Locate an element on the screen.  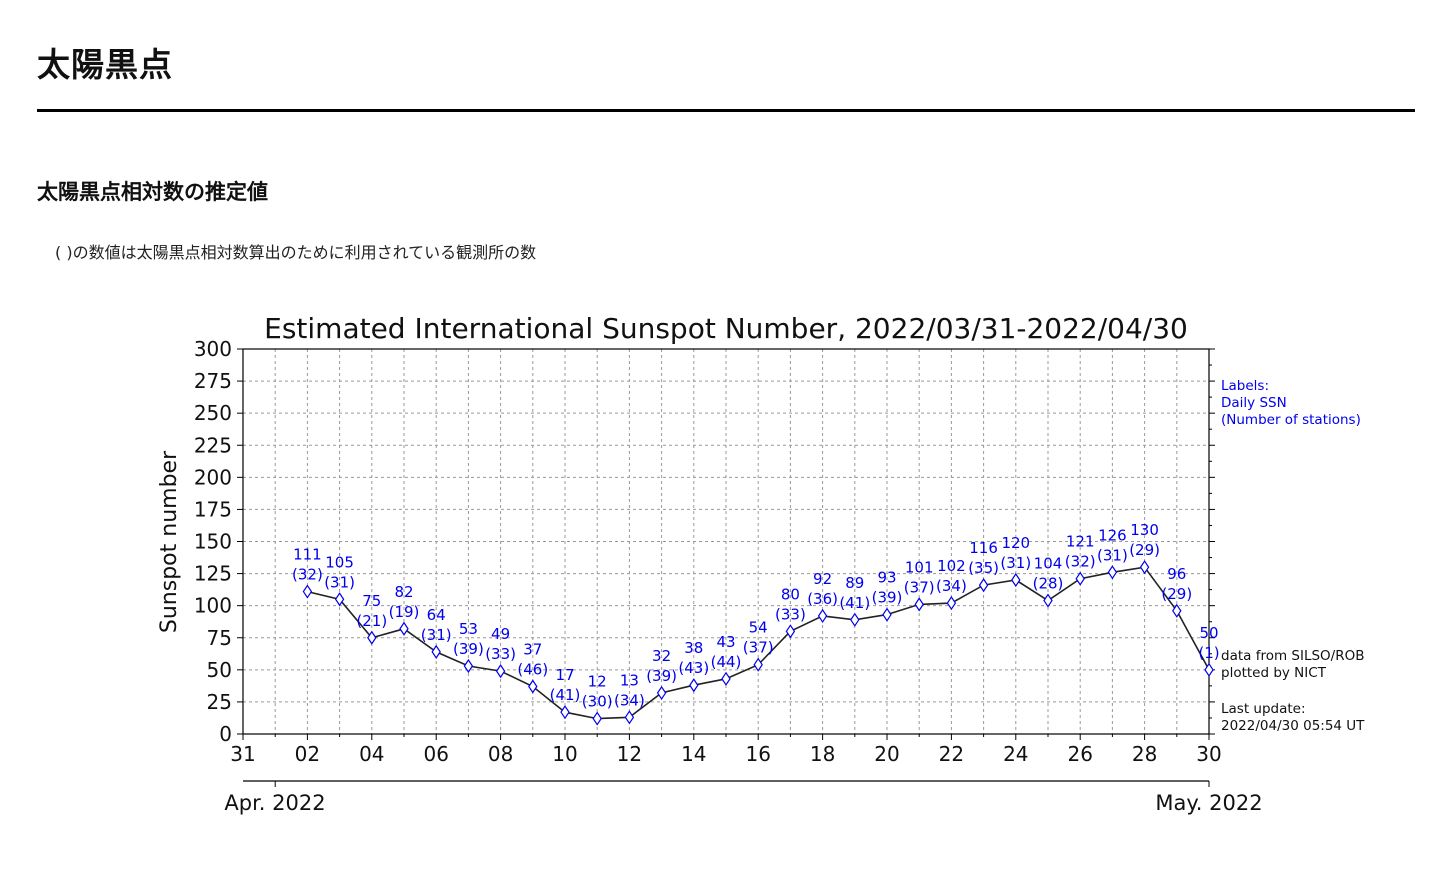
y-tick-label: 75 is located at coordinates (219, 638).